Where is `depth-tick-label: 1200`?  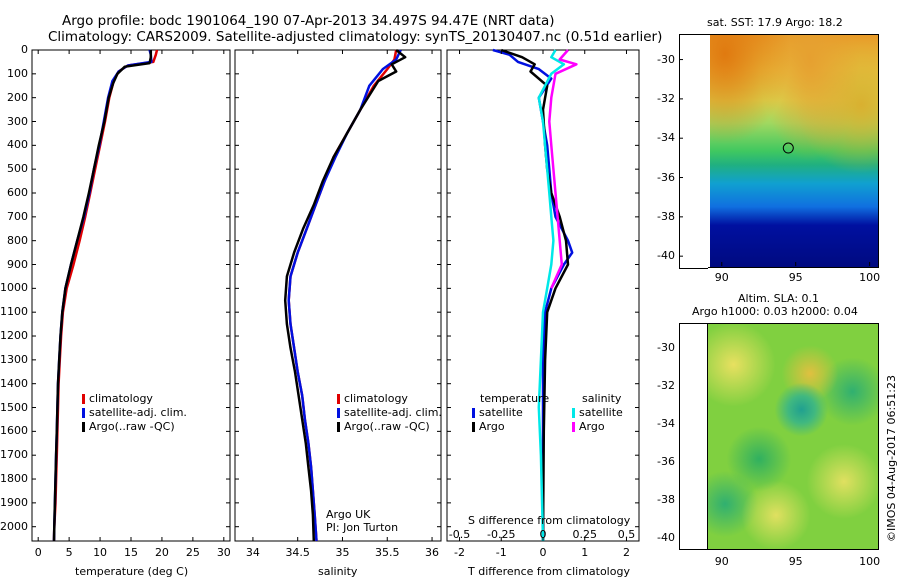
depth-tick-label: 1200 is located at coordinates (14, 336).